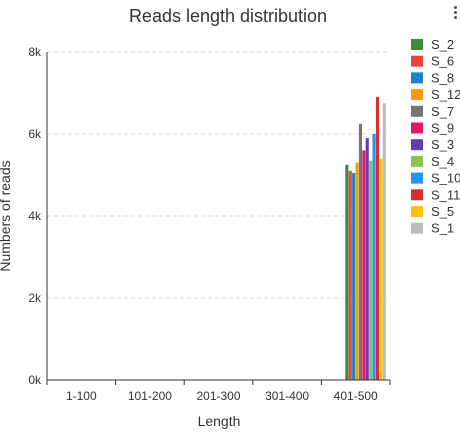 The image size is (460, 434). Describe the element at coordinates (35, 380) in the screenshot. I see `y-tick-label: 0k` at that location.